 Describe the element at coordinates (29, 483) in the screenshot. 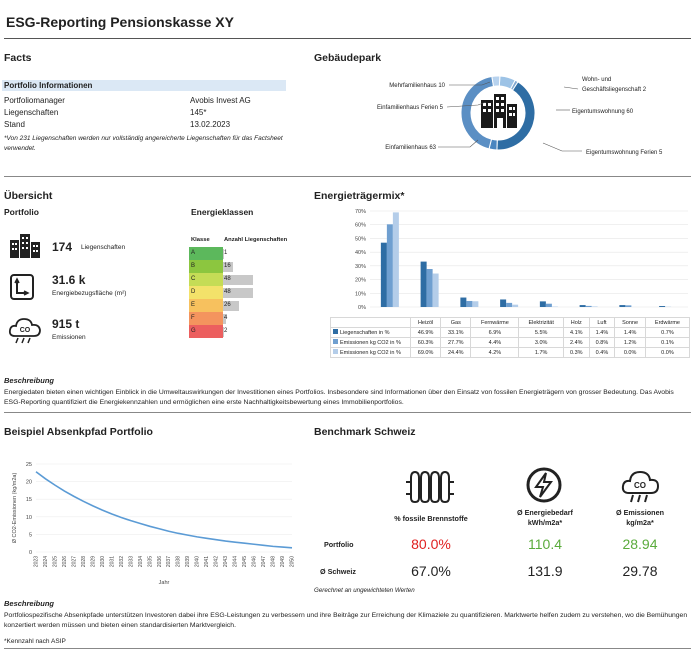

I see `y-tick-label: 20` at that location.